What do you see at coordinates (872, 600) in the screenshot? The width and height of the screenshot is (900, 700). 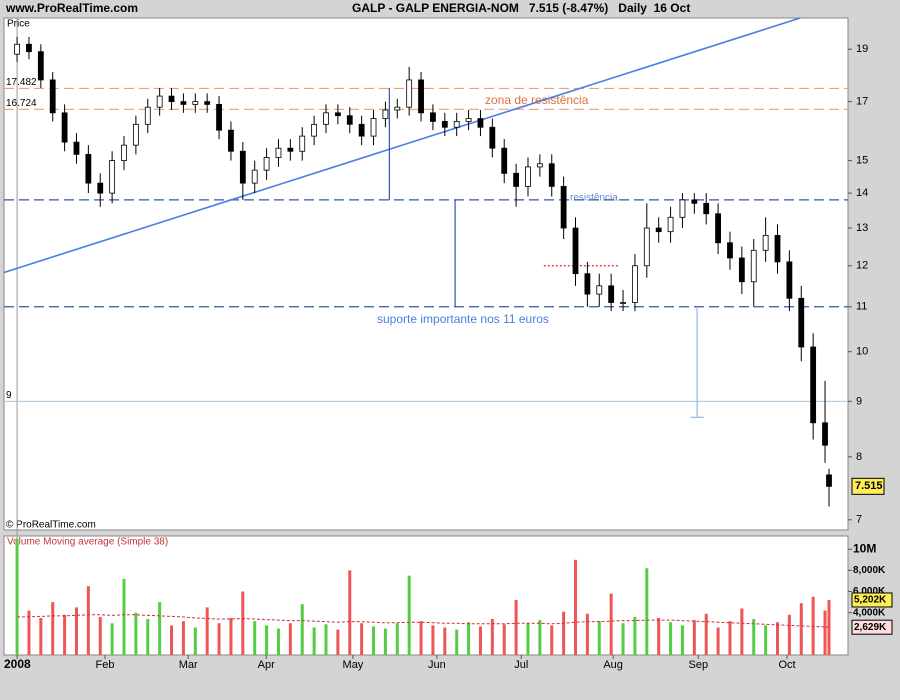 I see `volume-badge` at bounding box center [872, 600].